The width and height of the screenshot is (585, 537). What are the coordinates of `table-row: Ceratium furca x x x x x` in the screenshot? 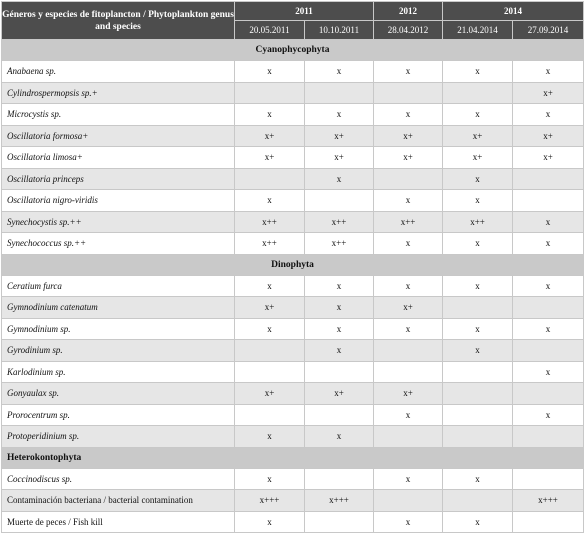 It's located at (293, 285).